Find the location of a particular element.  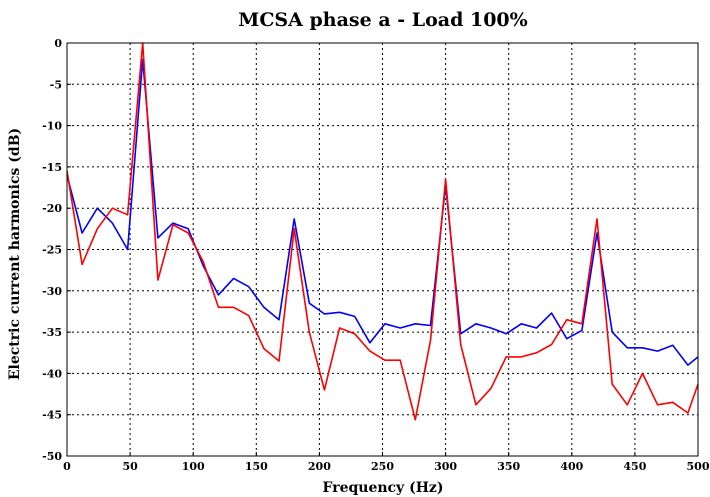

y-tick-label: -30 is located at coordinates (52, 291).